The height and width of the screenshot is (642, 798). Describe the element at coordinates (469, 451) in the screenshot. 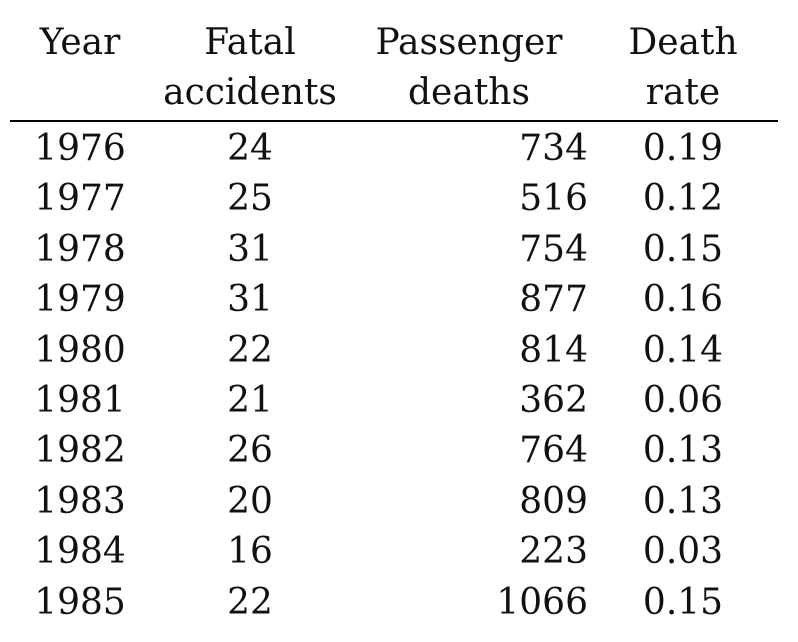

I see `cell-passenger-deaths-container: 764` at that location.